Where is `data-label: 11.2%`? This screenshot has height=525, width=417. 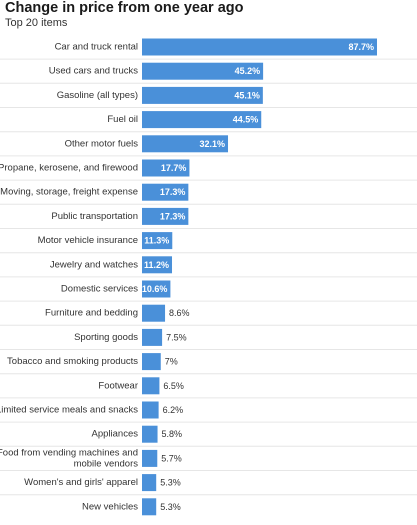
data-label: 11.2% is located at coordinates (156, 265).